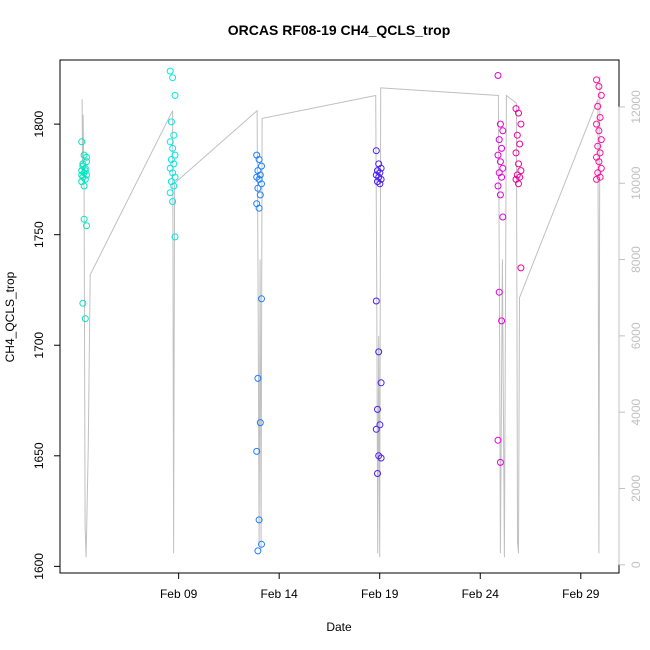  What do you see at coordinates (581, 594) in the screenshot?
I see `x-tick-label: Feb 29` at bounding box center [581, 594].